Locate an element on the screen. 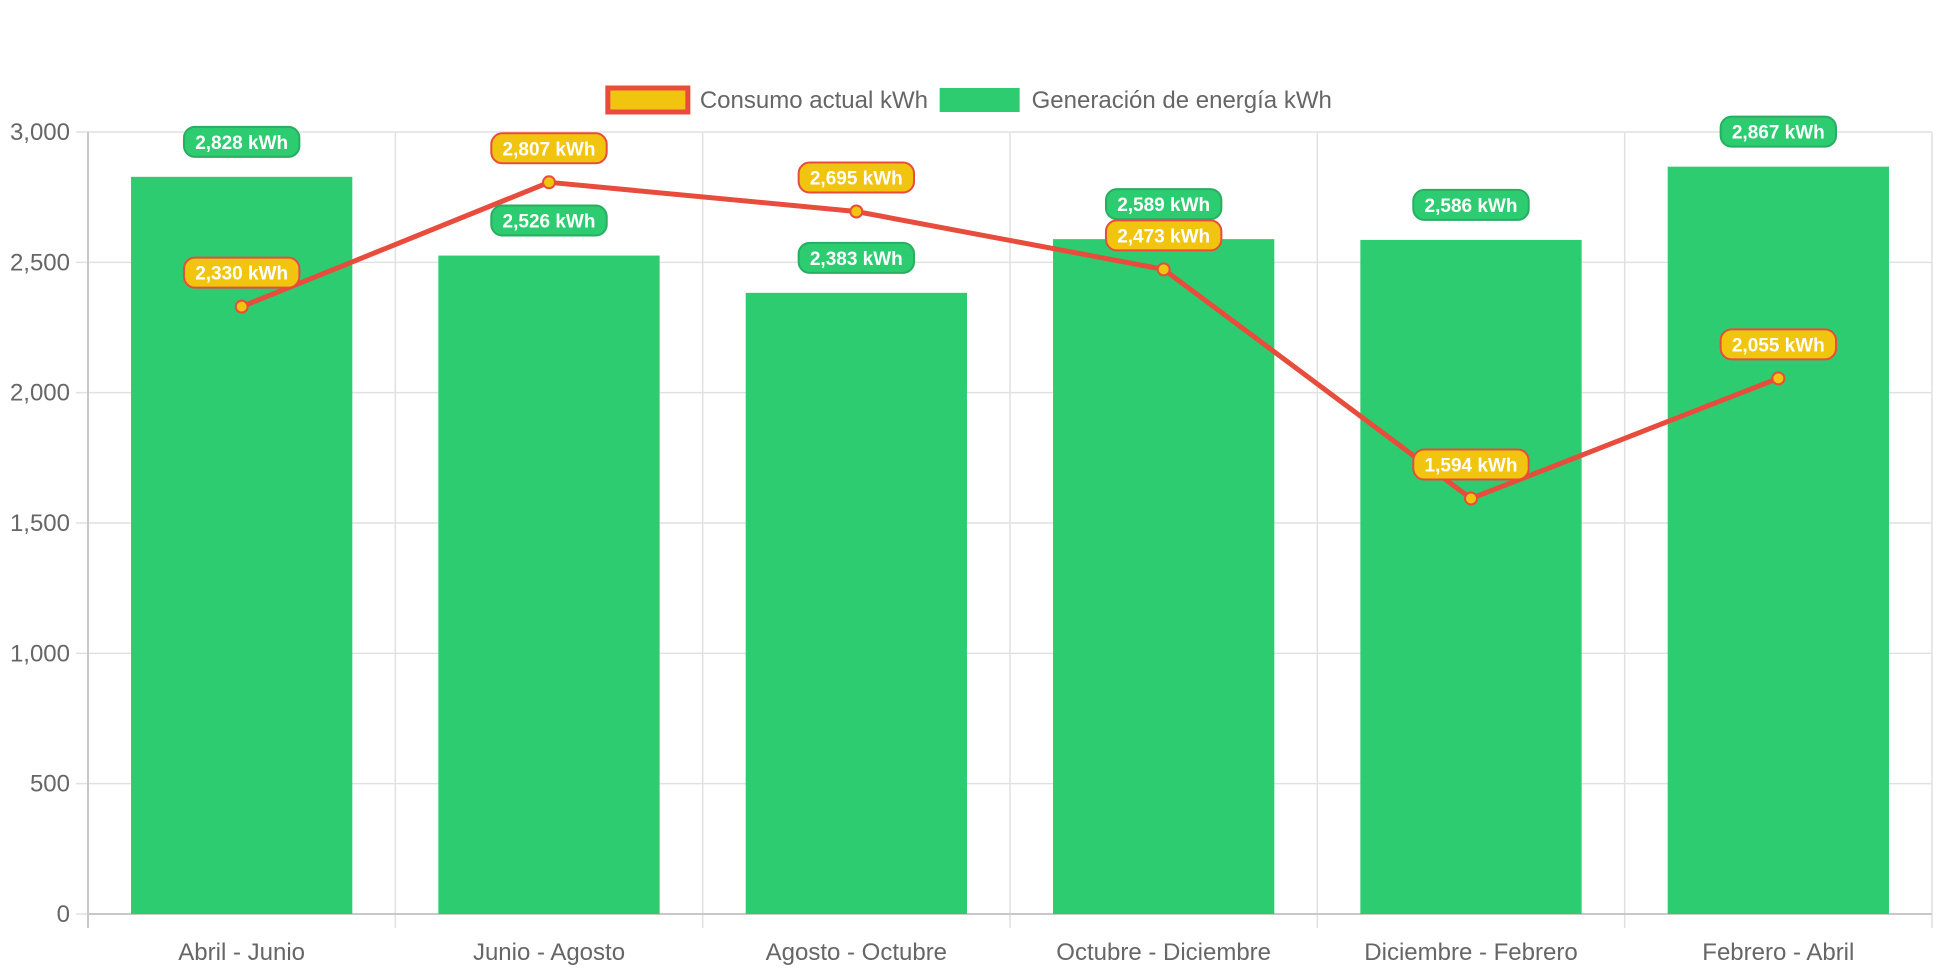 The height and width of the screenshot is (970, 1942). bar-value-label: 2,383 kWh is located at coordinates (856, 257).